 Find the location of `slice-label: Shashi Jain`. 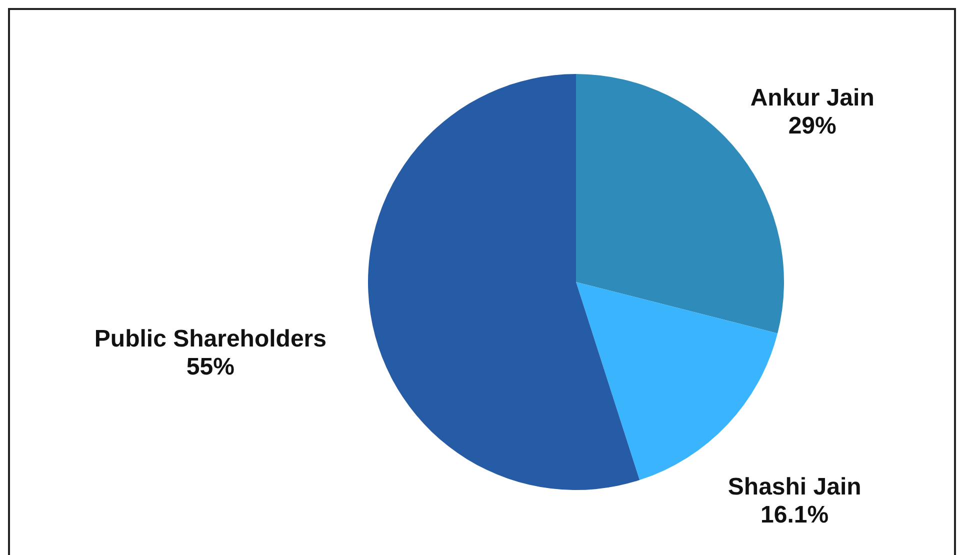

slice-label: Shashi Jain is located at coordinates (795, 487).